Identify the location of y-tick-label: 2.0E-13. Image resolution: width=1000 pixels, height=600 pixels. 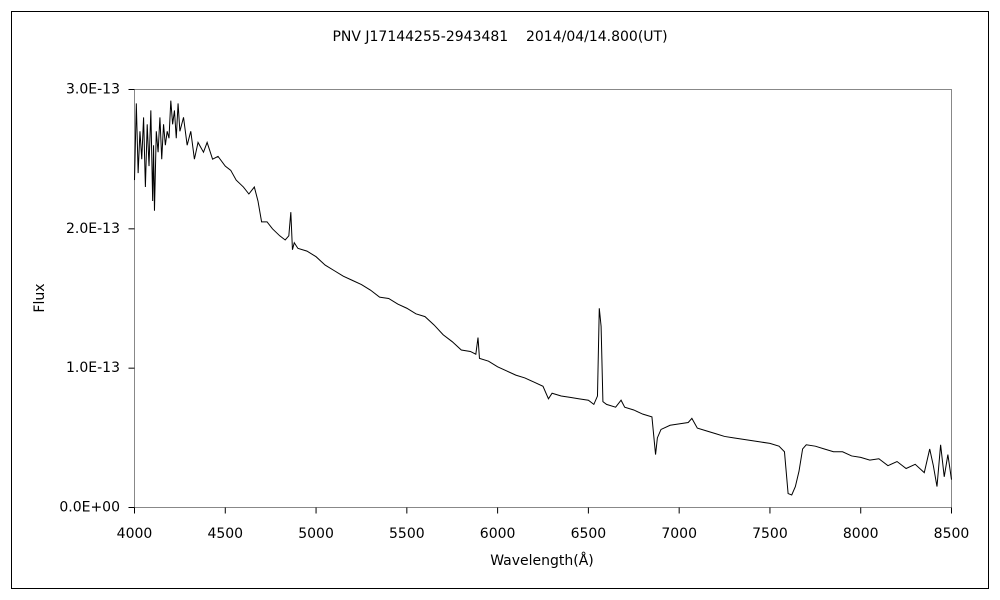
(93, 229).